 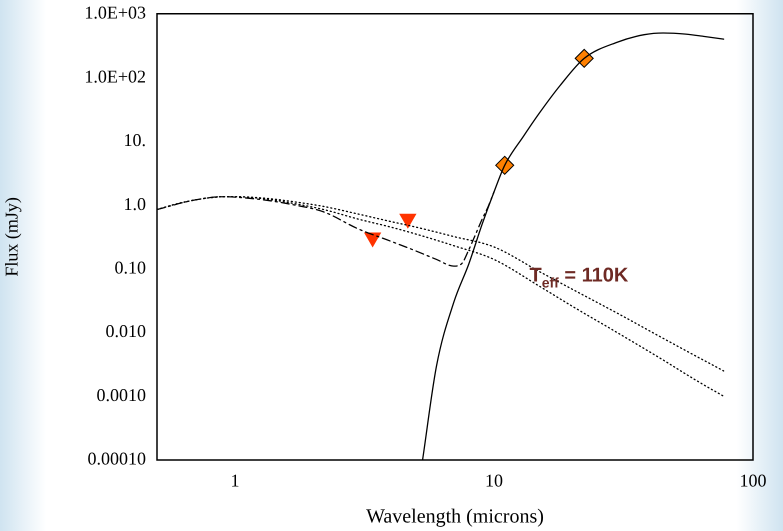 I want to click on y-tick-label: 10., so click(x=135, y=140).